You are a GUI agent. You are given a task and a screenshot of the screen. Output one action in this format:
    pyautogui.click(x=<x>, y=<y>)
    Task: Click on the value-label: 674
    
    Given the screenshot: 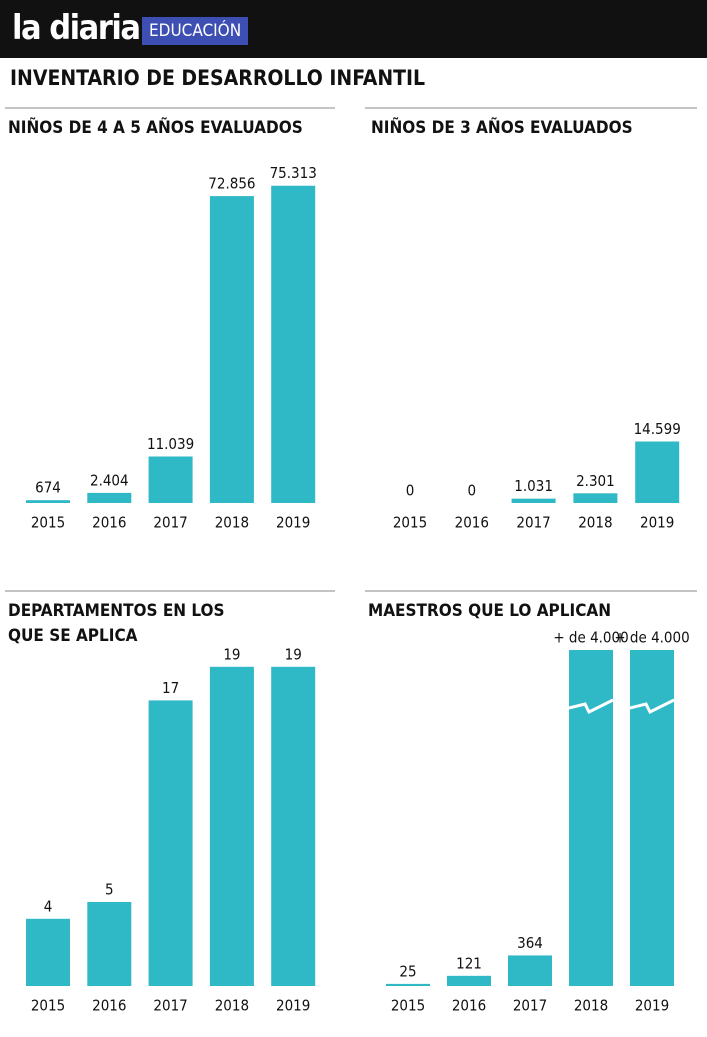 What is the action you would take?
    pyautogui.click(x=48, y=488)
    